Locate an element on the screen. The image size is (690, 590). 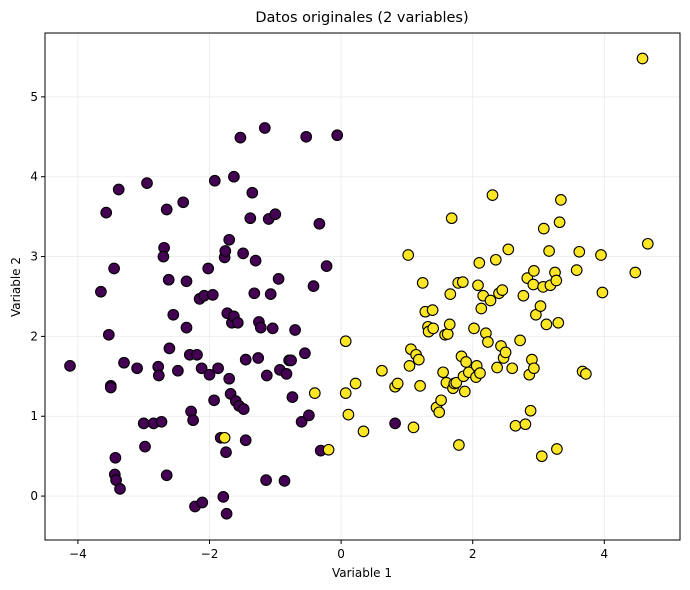
y-tick-label: 0 is located at coordinates (34, 496).